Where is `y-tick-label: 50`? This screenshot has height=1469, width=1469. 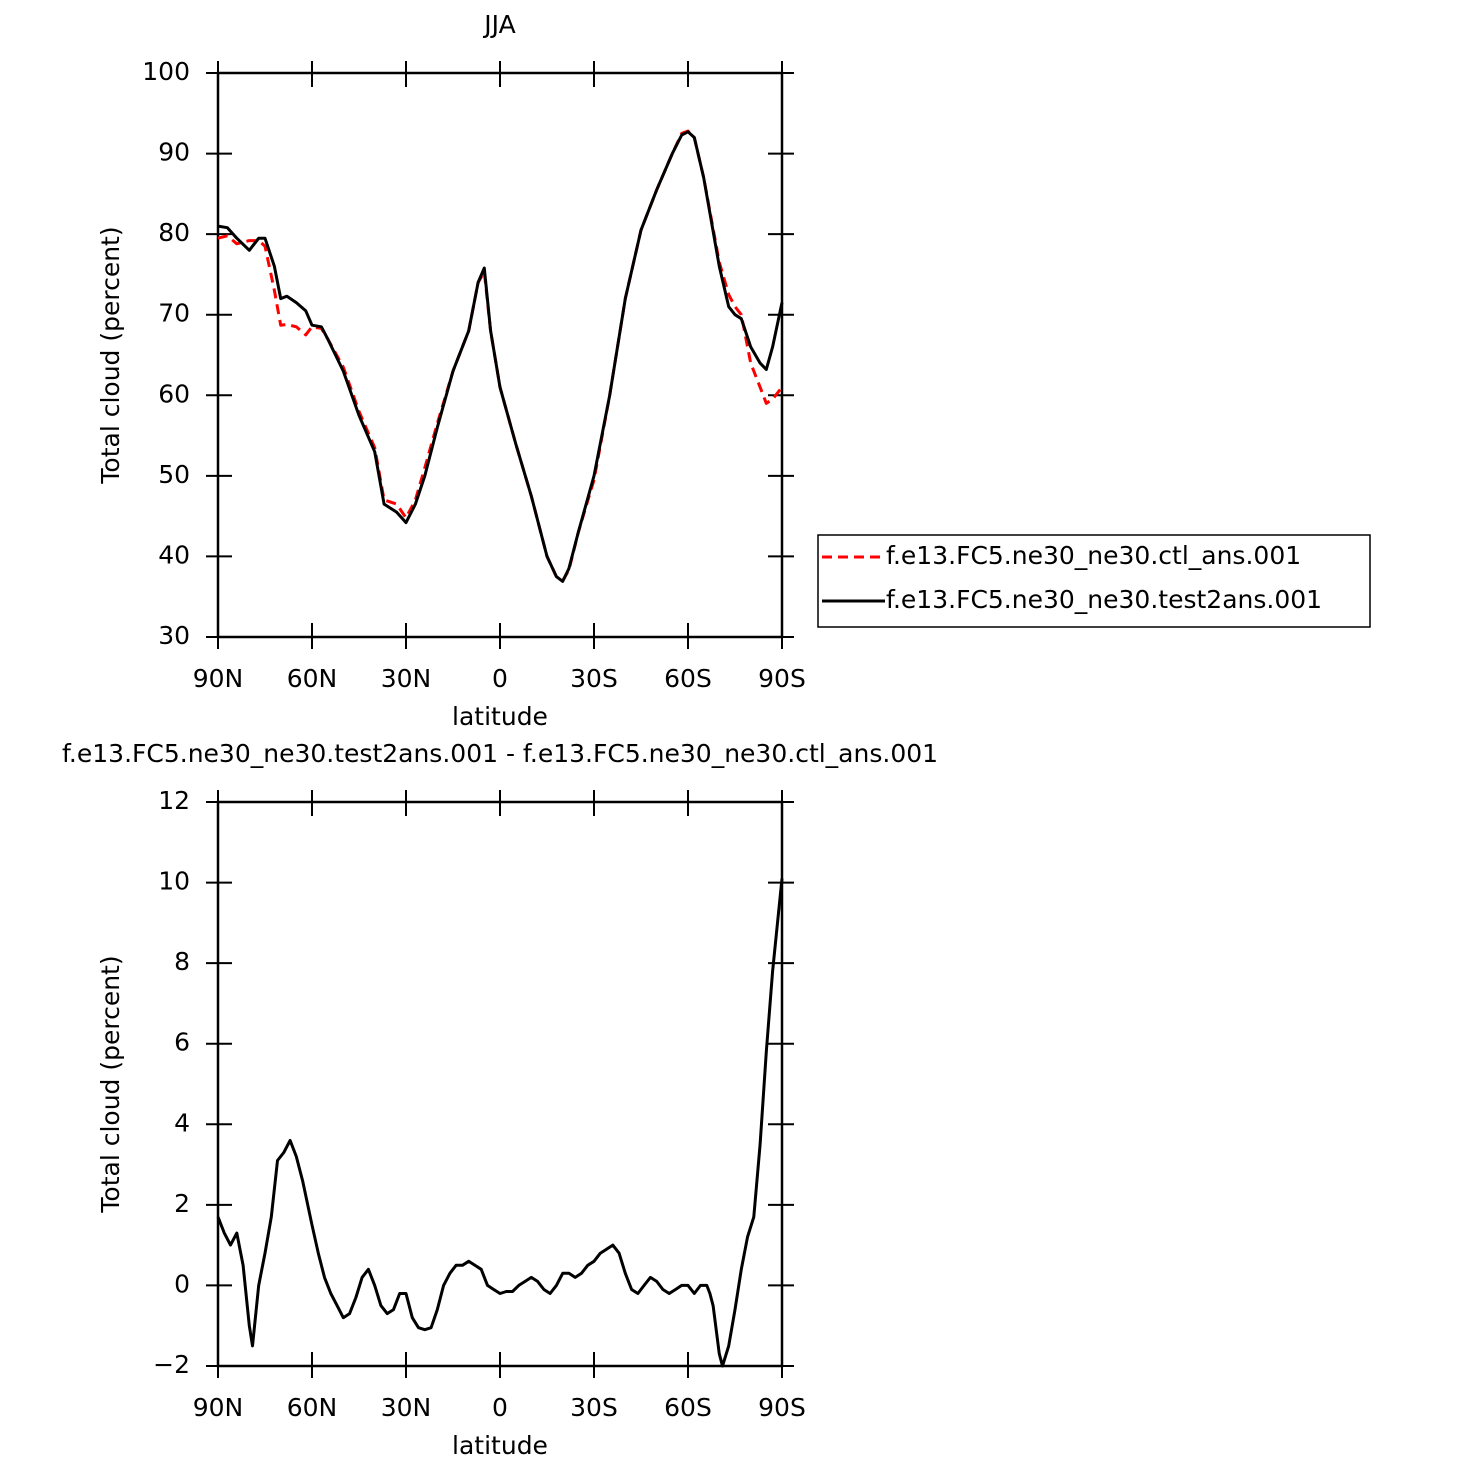
y-tick-label: 50 is located at coordinates (174, 474).